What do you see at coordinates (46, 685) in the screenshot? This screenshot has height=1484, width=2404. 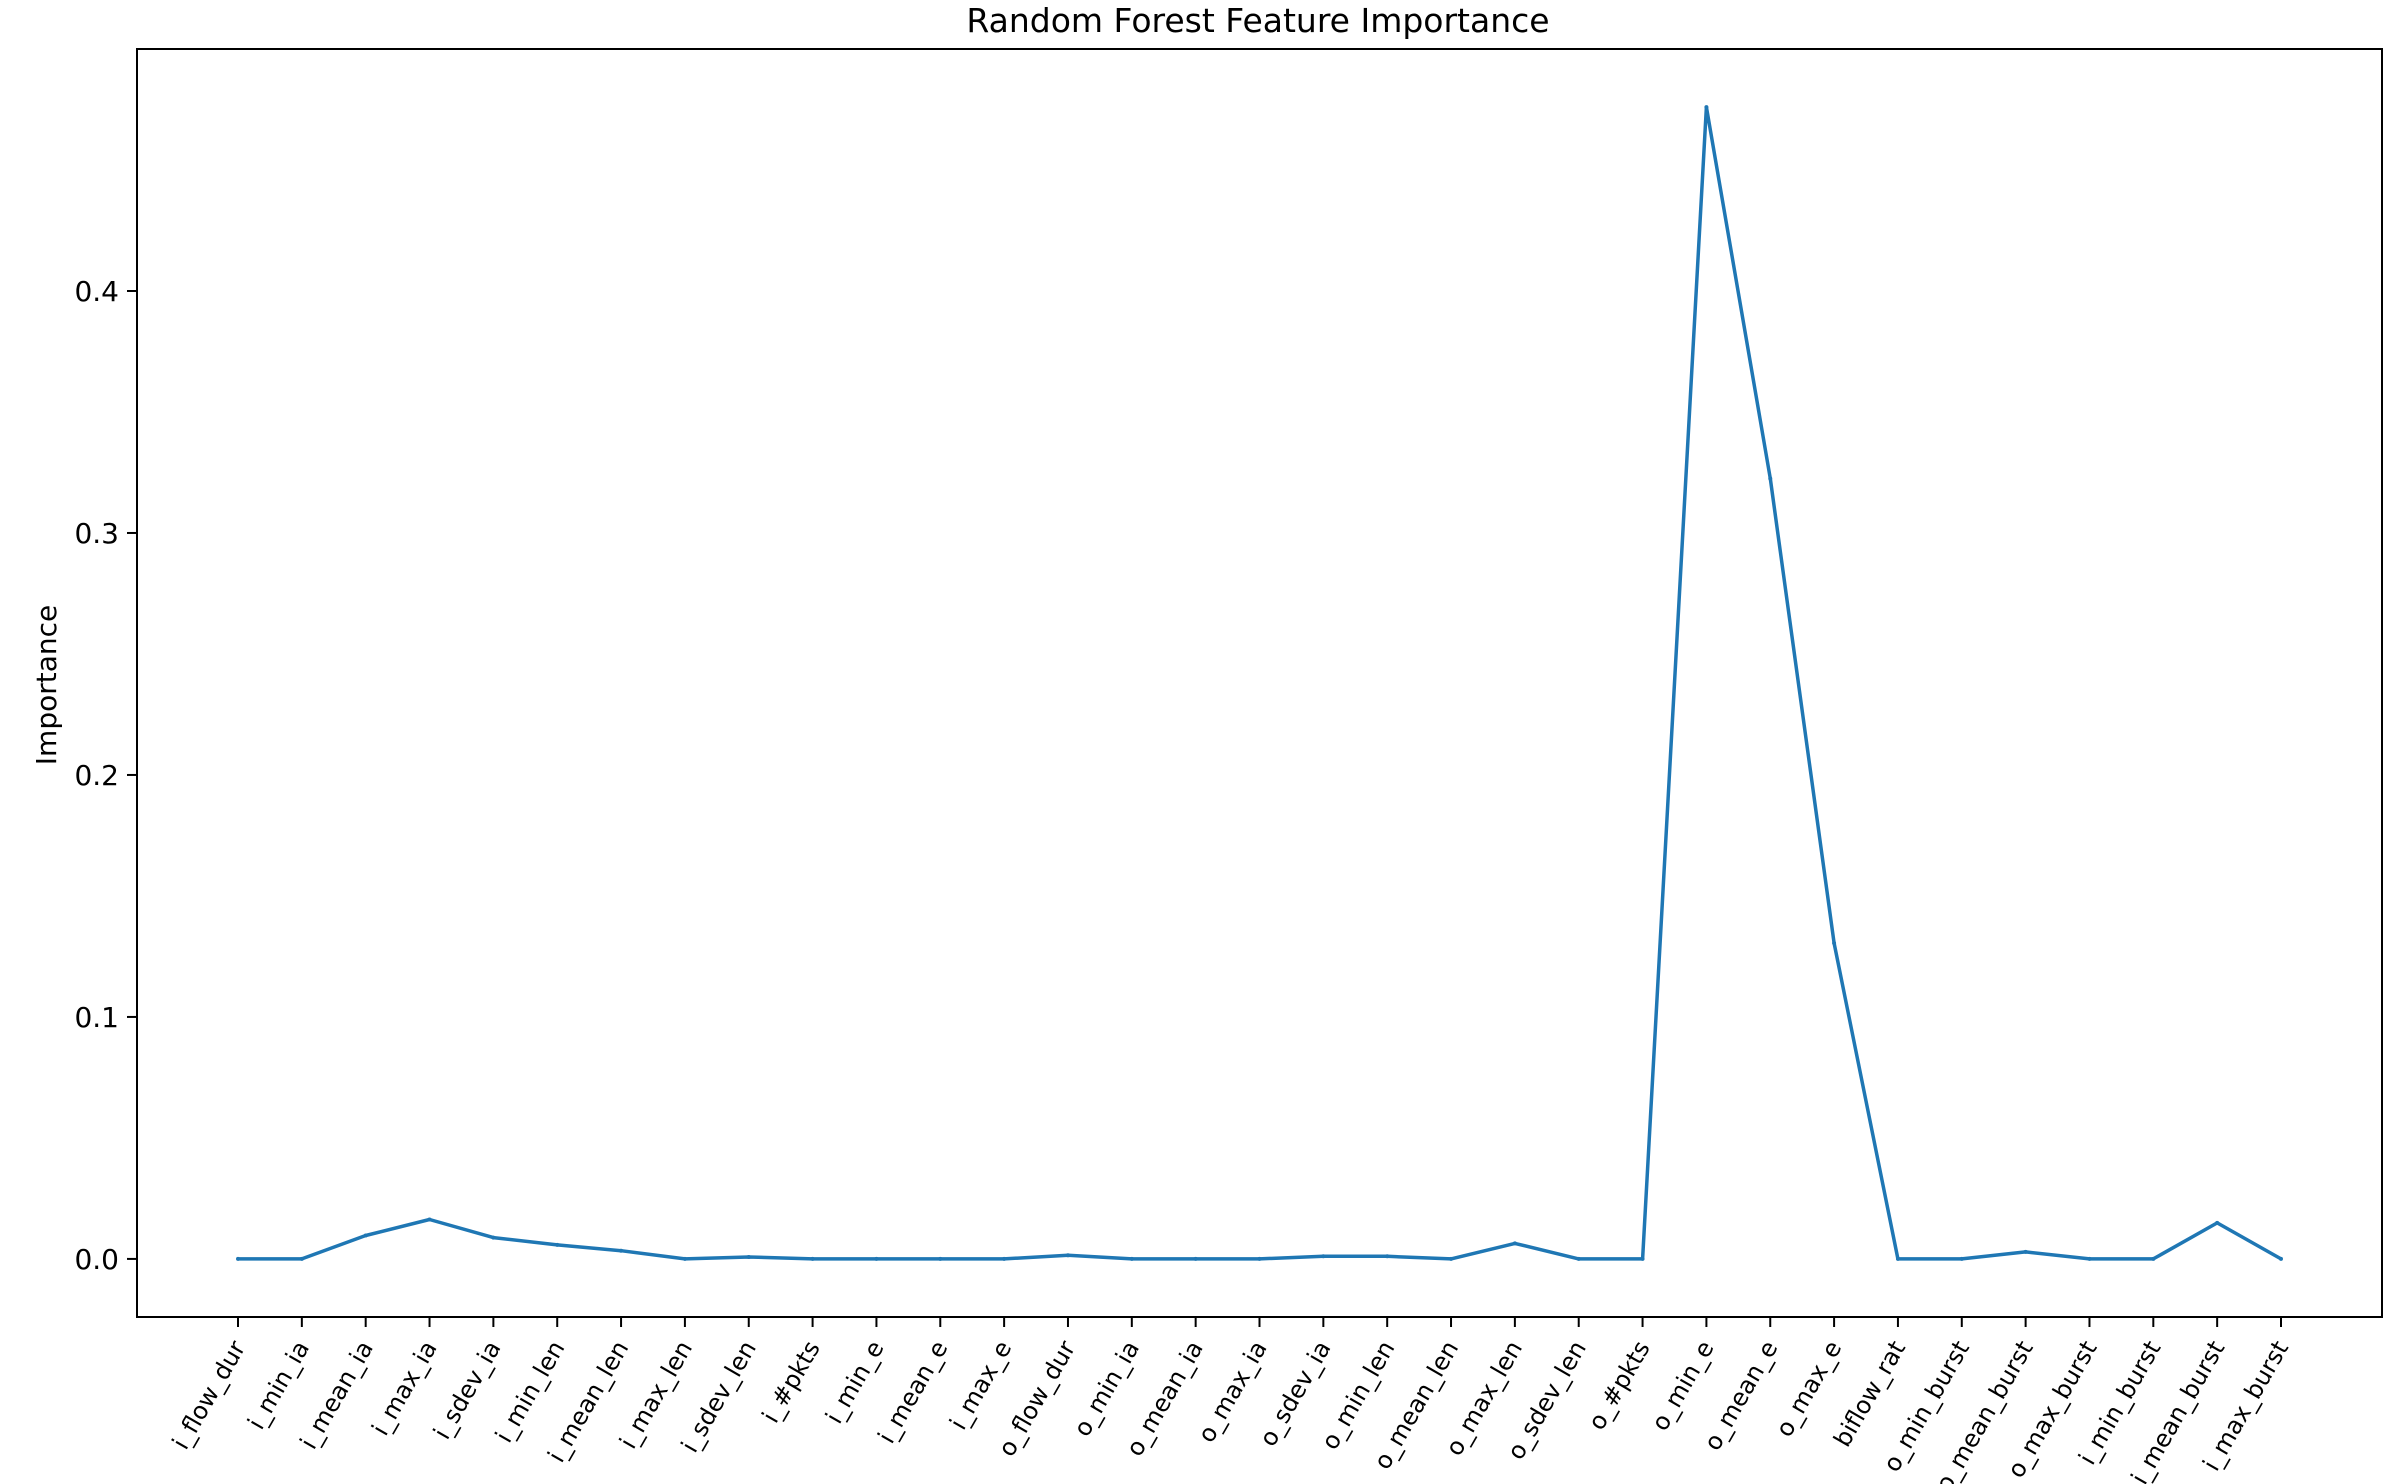 I see `y-axis-label: Importance` at bounding box center [46, 685].